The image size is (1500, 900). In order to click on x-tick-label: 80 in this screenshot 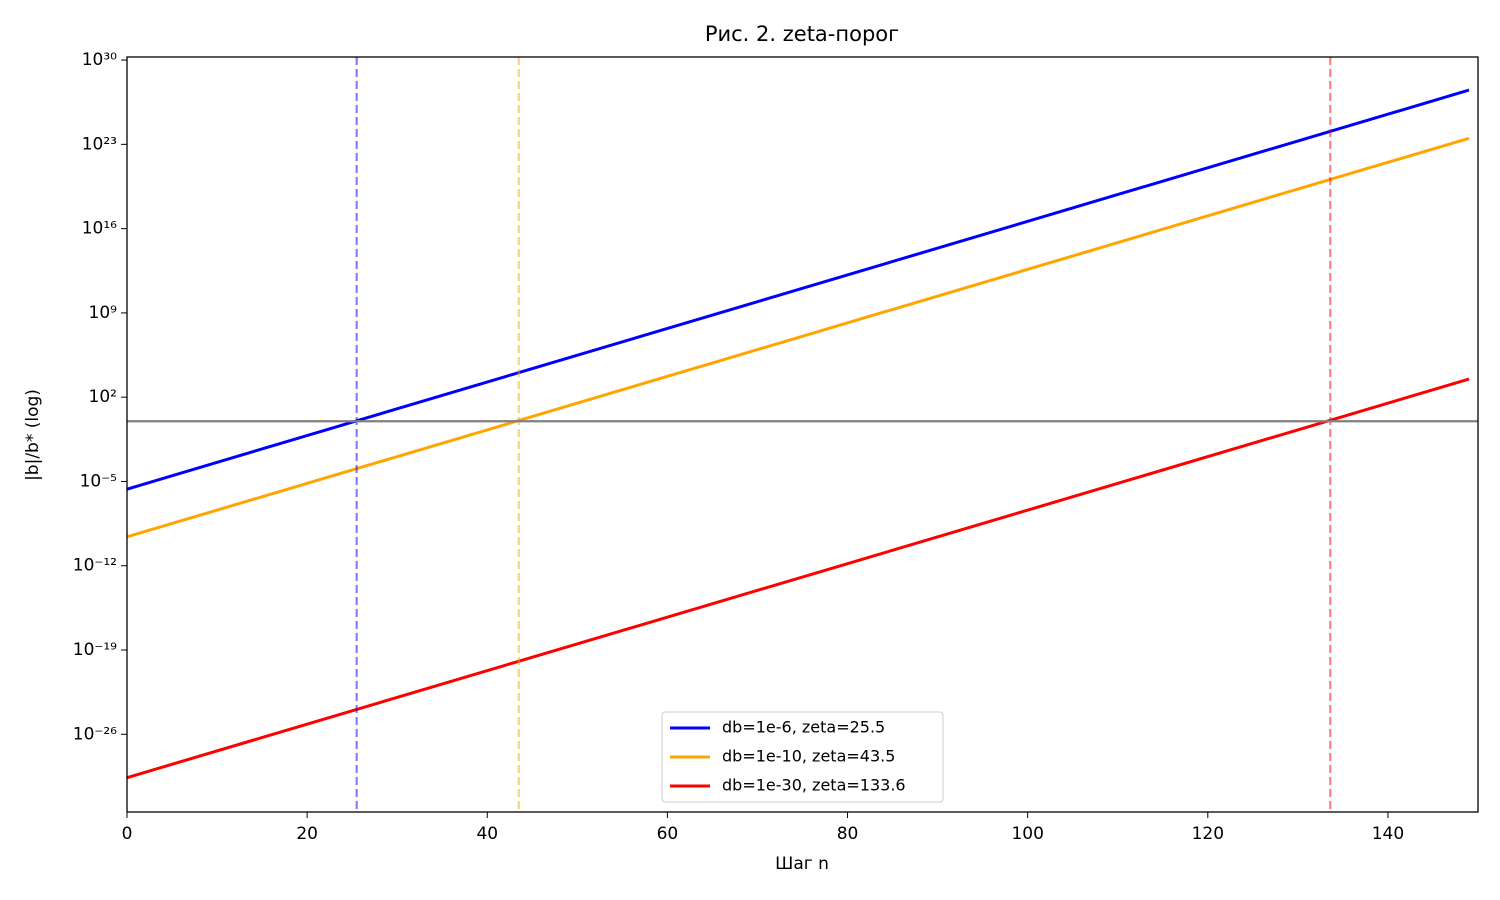, I will do `click(848, 834)`.